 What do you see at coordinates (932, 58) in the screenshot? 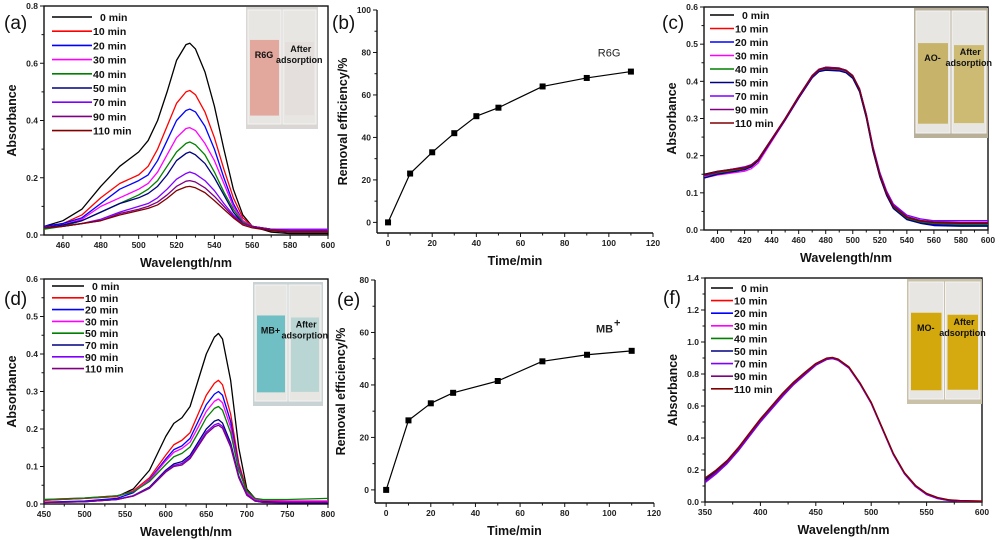
I see `inset-label-dye: AO-` at bounding box center [932, 58].